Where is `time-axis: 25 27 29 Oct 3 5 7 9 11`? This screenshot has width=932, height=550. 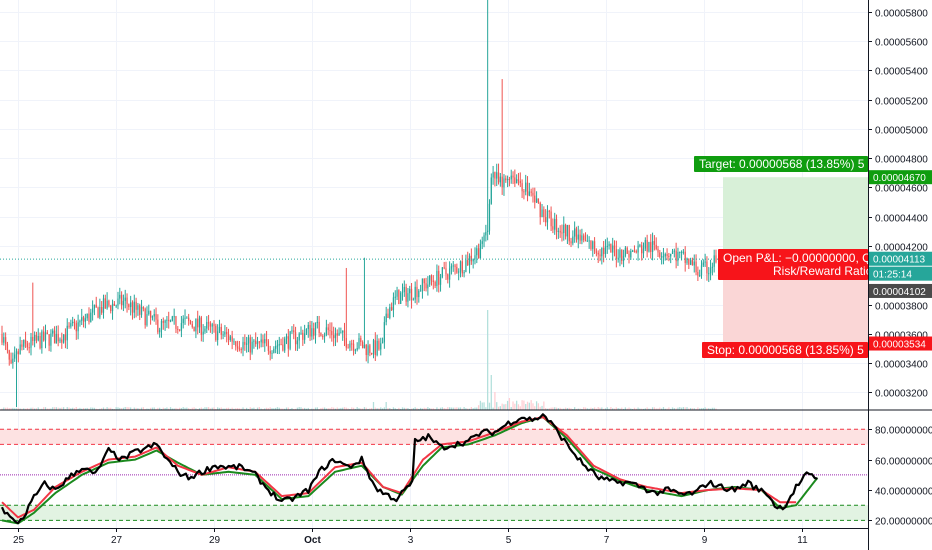
time-axis: 25 27 29 Oct 3 5 7 9 11 is located at coordinates (410, 537).